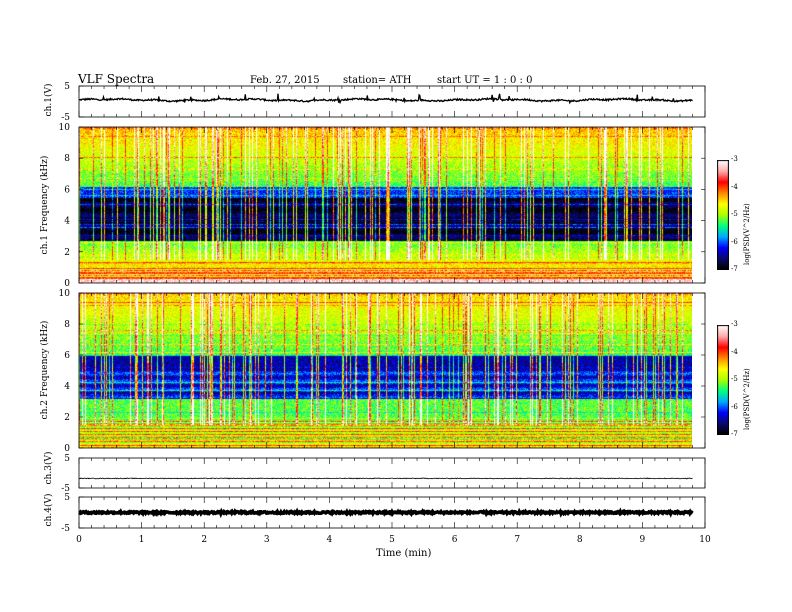  Describe the element at coordinates (485, 80) in the screenshot. I see `start-time-label: start UT = 1 : 0 : 0` at that location.